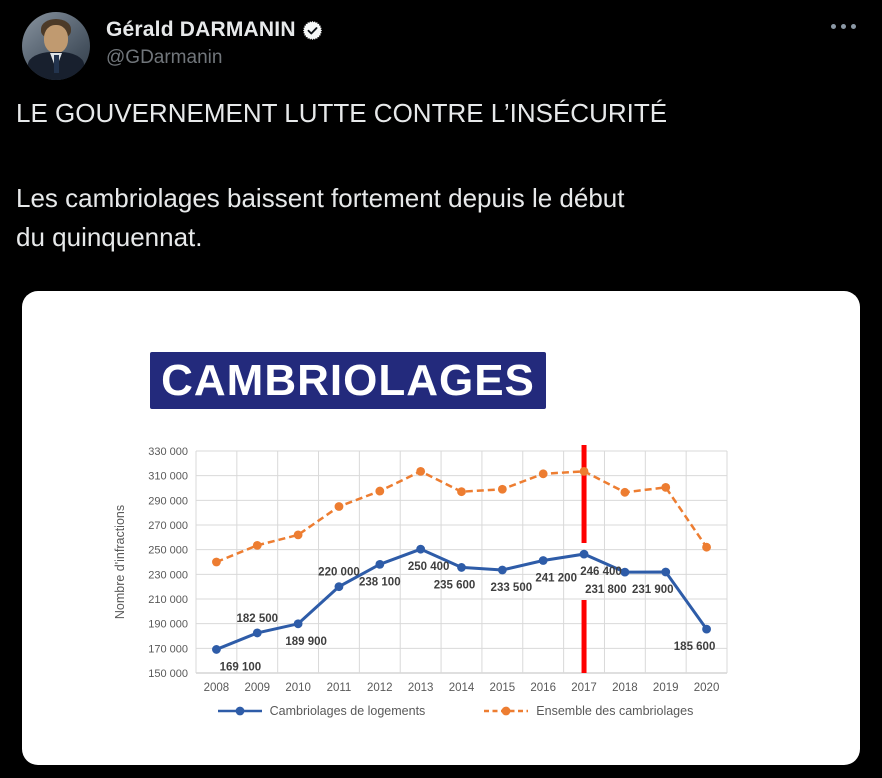 Image resolution: width=882 pixels, height=778 pixels. I want to click on avatar-face, so click(56, 39).